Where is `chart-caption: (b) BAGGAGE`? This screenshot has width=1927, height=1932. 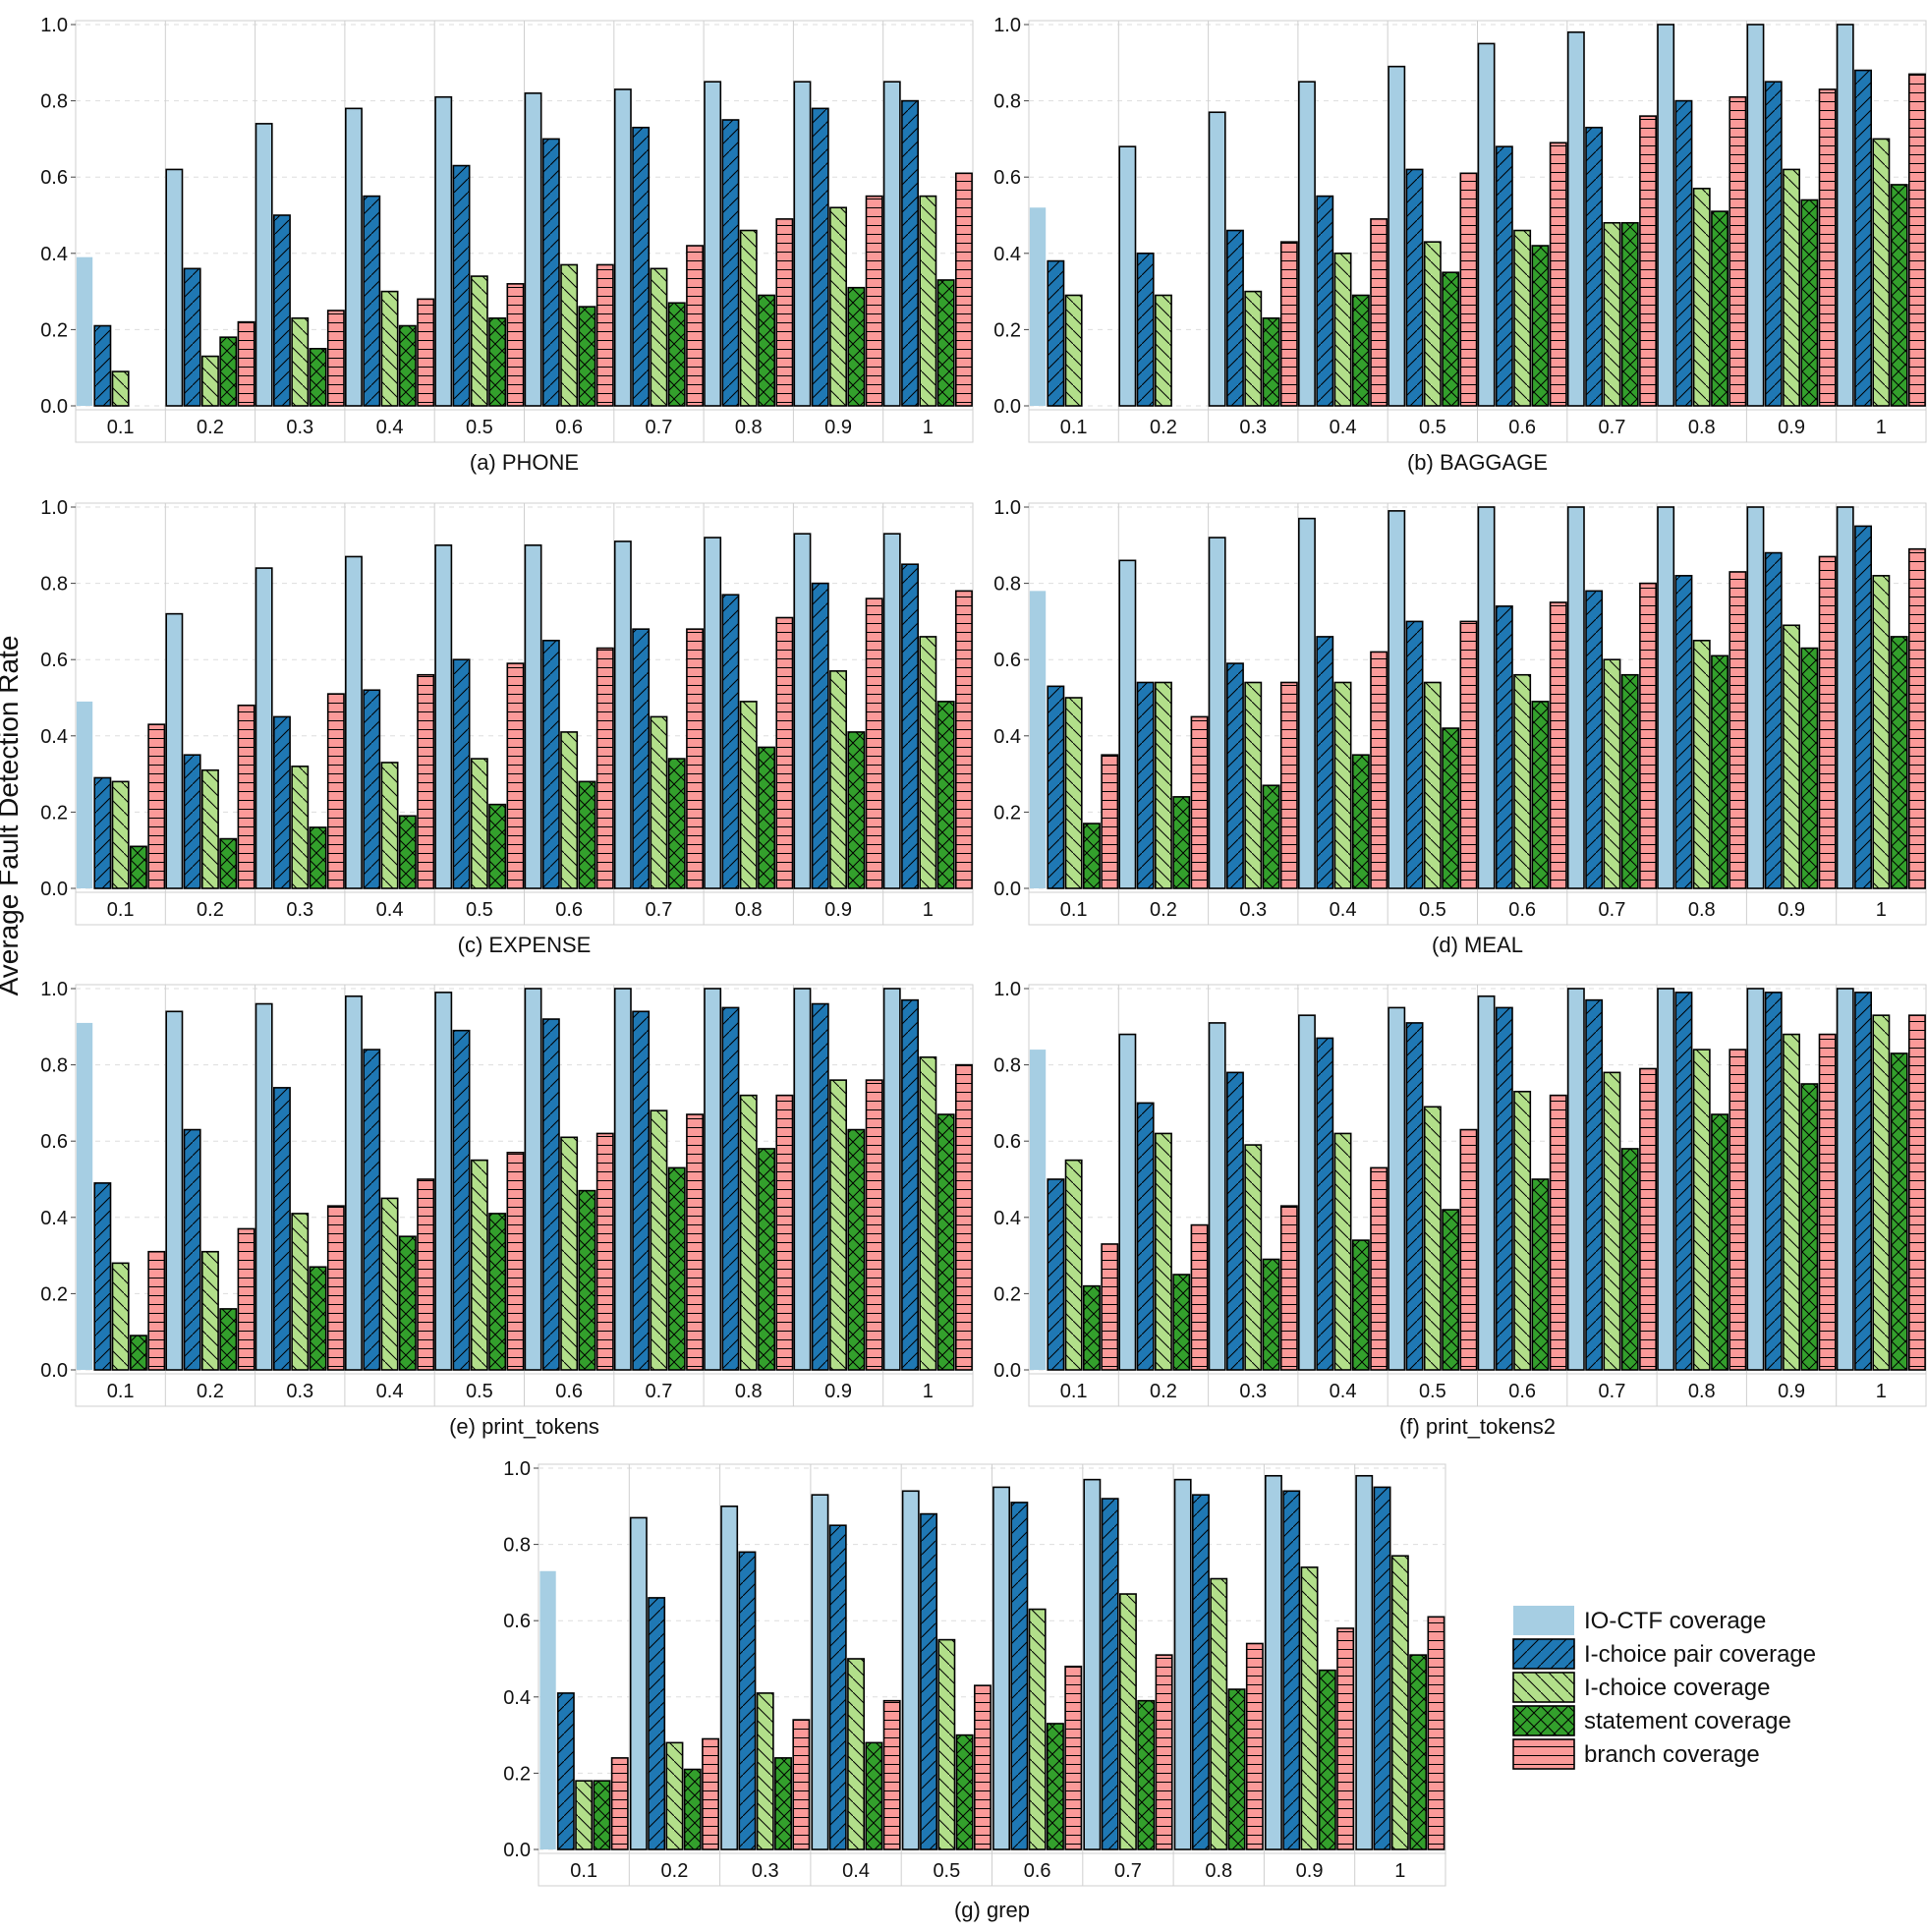
chart-caption: (b) BAGGAGE is located at coordinates (1477, 462).